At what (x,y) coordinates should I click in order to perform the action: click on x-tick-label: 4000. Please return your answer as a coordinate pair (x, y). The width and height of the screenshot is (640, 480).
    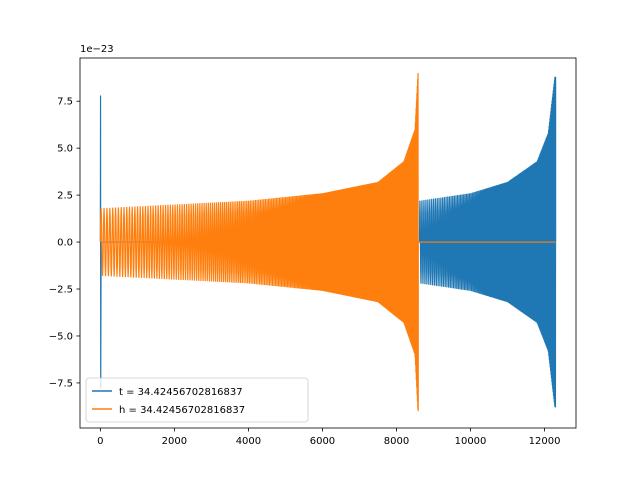
    Looking at the image, I should click on (248, 441).